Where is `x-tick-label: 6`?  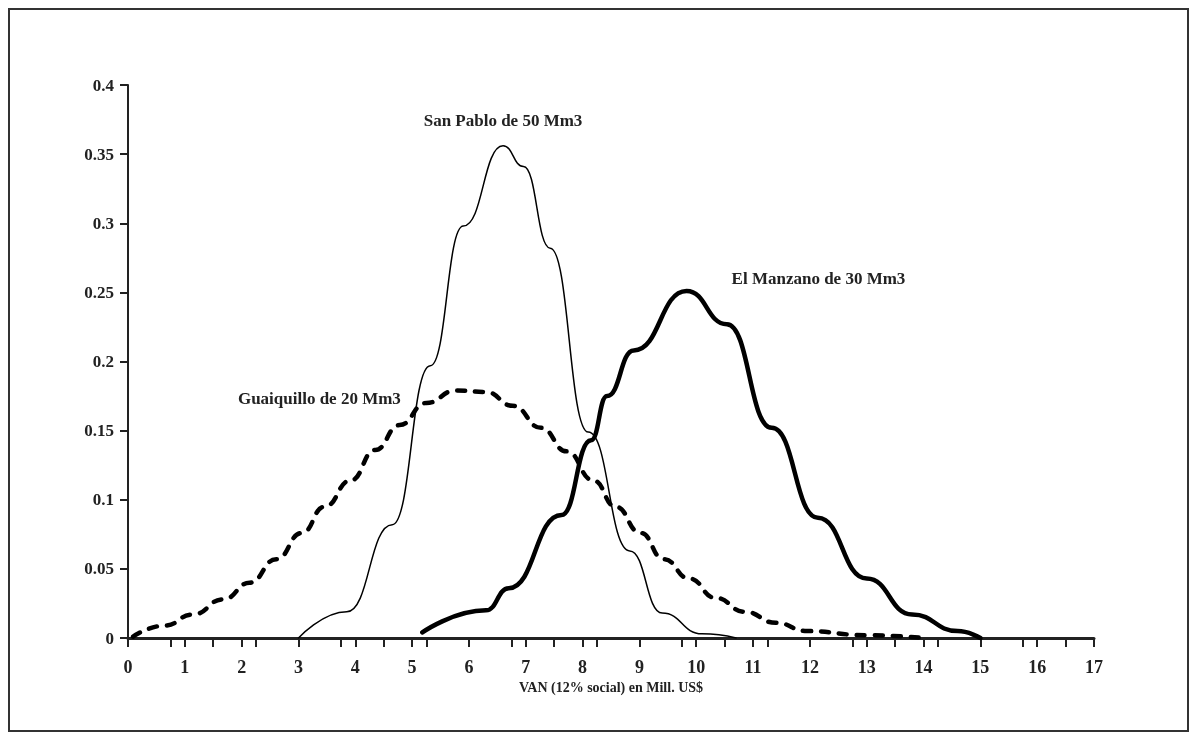
x-tick-label: 6 is located at coordinates (469, 667).